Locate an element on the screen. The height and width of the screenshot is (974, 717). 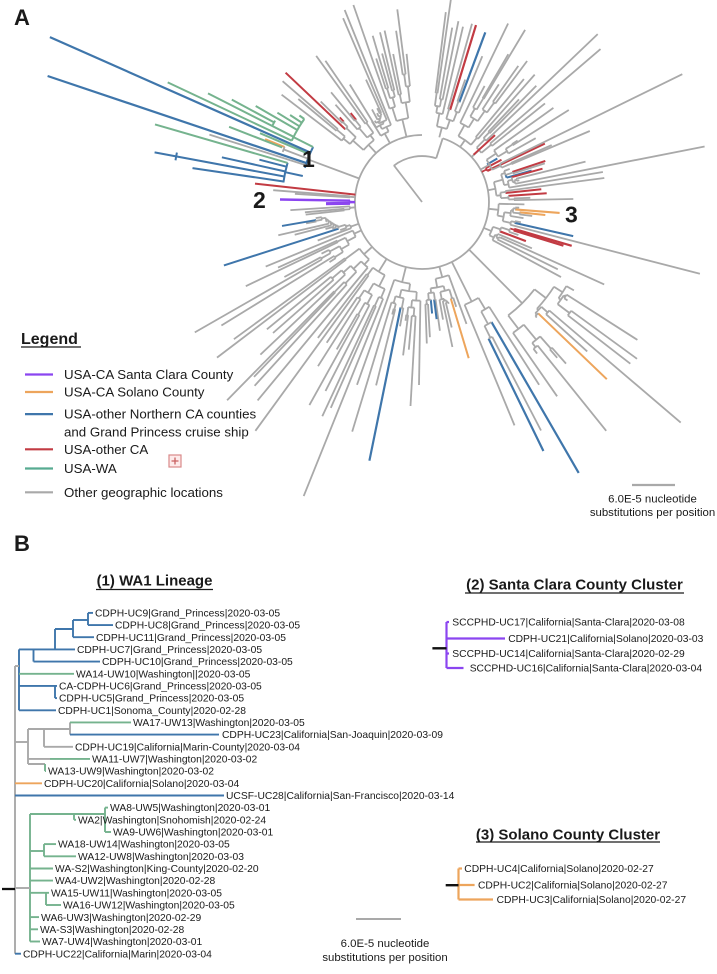
svg-text:CDPH-UC10|Grand_Princess|2020-: CDPH-UC10|Grand_Princess|2020-03-05 is located at coordinates (197, 662).